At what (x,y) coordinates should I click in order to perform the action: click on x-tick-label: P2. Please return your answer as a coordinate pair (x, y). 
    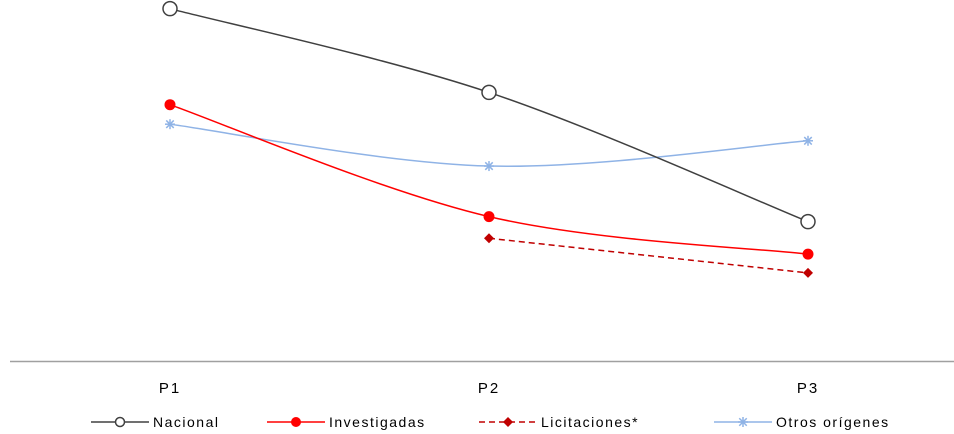
    Looking at the image, I should click on (489, 388).